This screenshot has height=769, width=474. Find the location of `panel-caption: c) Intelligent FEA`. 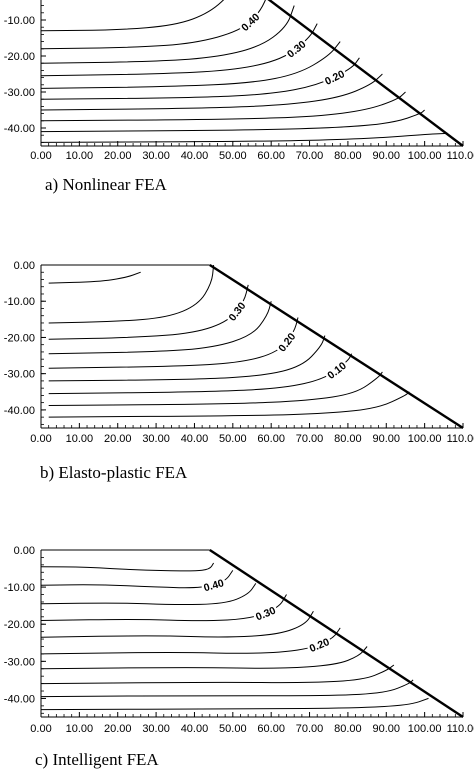

panel-caption: c) Intelligent FEA is located at coordinates (97, 759).